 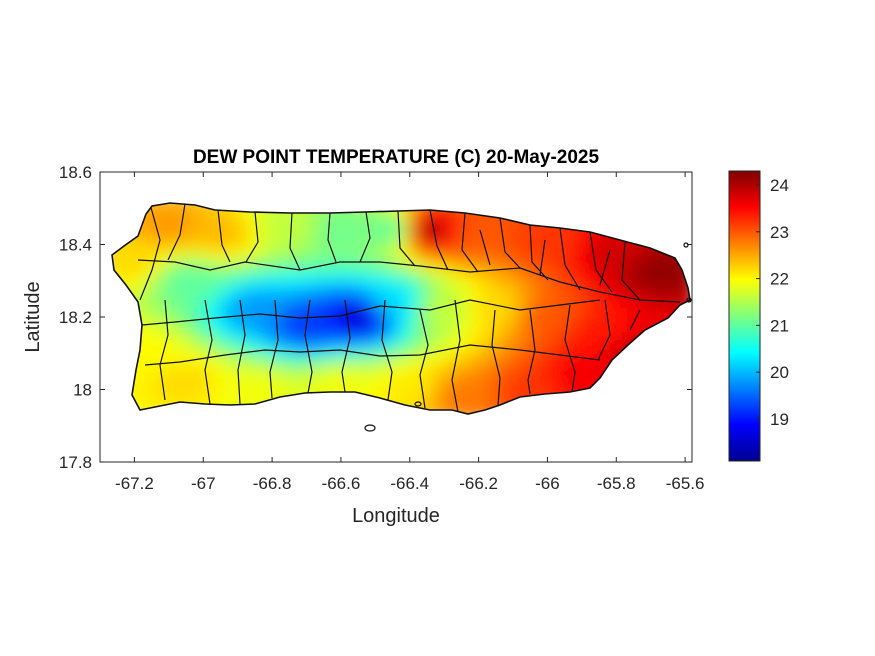 What do you see at coordinates (75, 172) in the screenshot?
I see `y-tick-label: 18.6` at bounding box center [75, 172].